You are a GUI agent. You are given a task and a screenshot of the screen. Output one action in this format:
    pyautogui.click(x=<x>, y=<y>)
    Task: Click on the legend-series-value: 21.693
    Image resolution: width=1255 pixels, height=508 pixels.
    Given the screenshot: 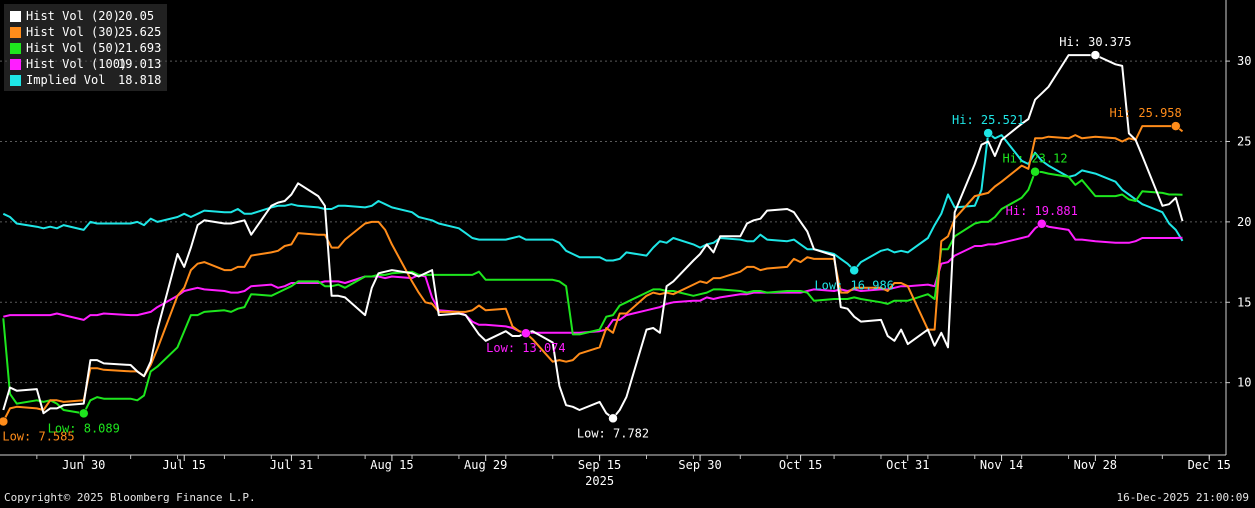 What is the action you would take?
    pyautogui.click(x=140, y=48)
    